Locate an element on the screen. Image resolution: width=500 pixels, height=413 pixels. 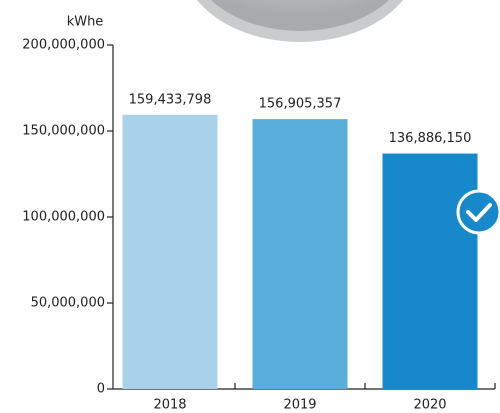
y-tick-label: 0 is located at coordinates (101, 389).